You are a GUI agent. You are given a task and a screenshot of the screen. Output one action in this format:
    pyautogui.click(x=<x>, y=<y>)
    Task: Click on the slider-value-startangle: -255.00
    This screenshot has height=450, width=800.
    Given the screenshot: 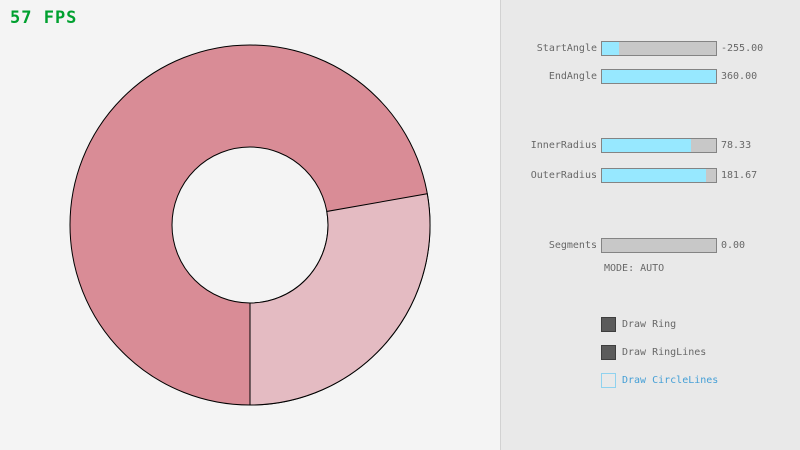 What is the action you would take?
    pyautogui.click(x=742, y=48)
    